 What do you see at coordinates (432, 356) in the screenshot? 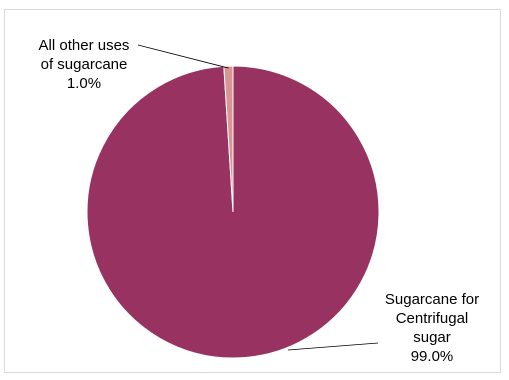
I see `slice-value-sugarcane-centrifugal: 99.0%` at bounding box center [432, 356].